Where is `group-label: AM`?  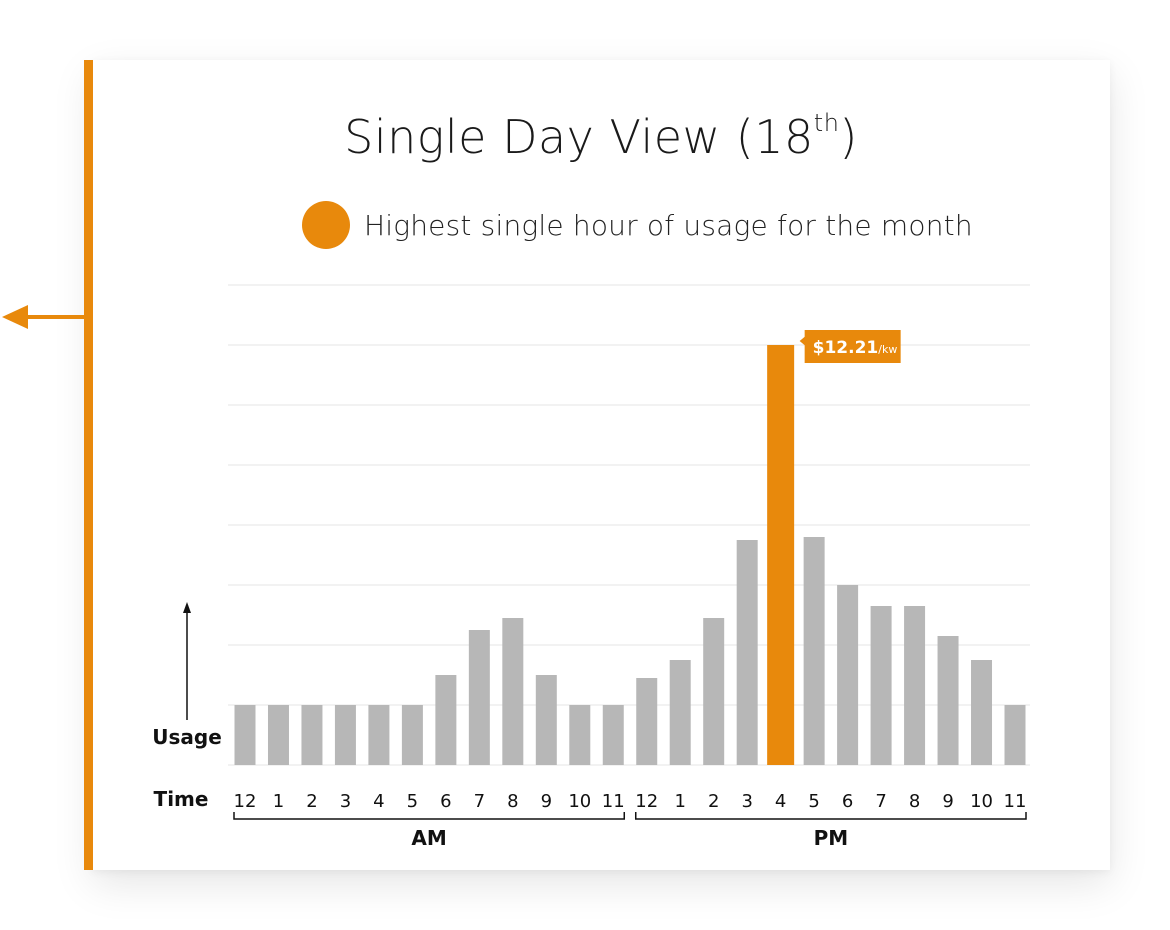 group-label: AM is located at coordinates (428, 838).